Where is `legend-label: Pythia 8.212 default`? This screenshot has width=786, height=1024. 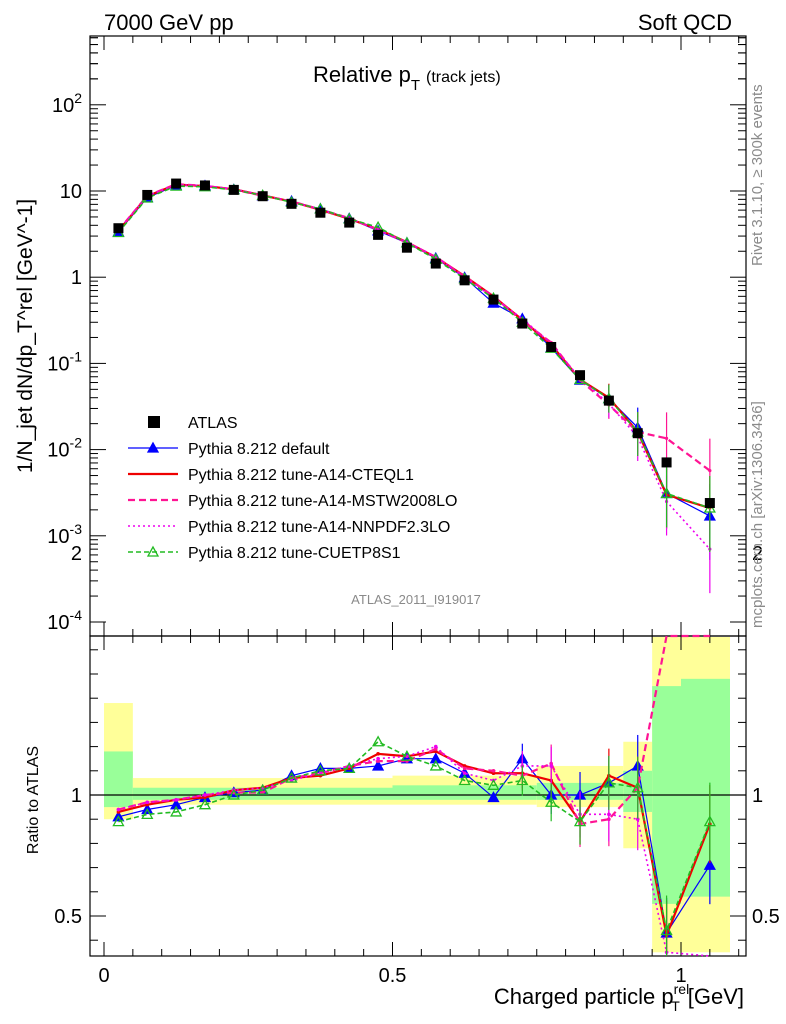 legend-label: Pythia 8.212 default is located at coordinates (259, 449).